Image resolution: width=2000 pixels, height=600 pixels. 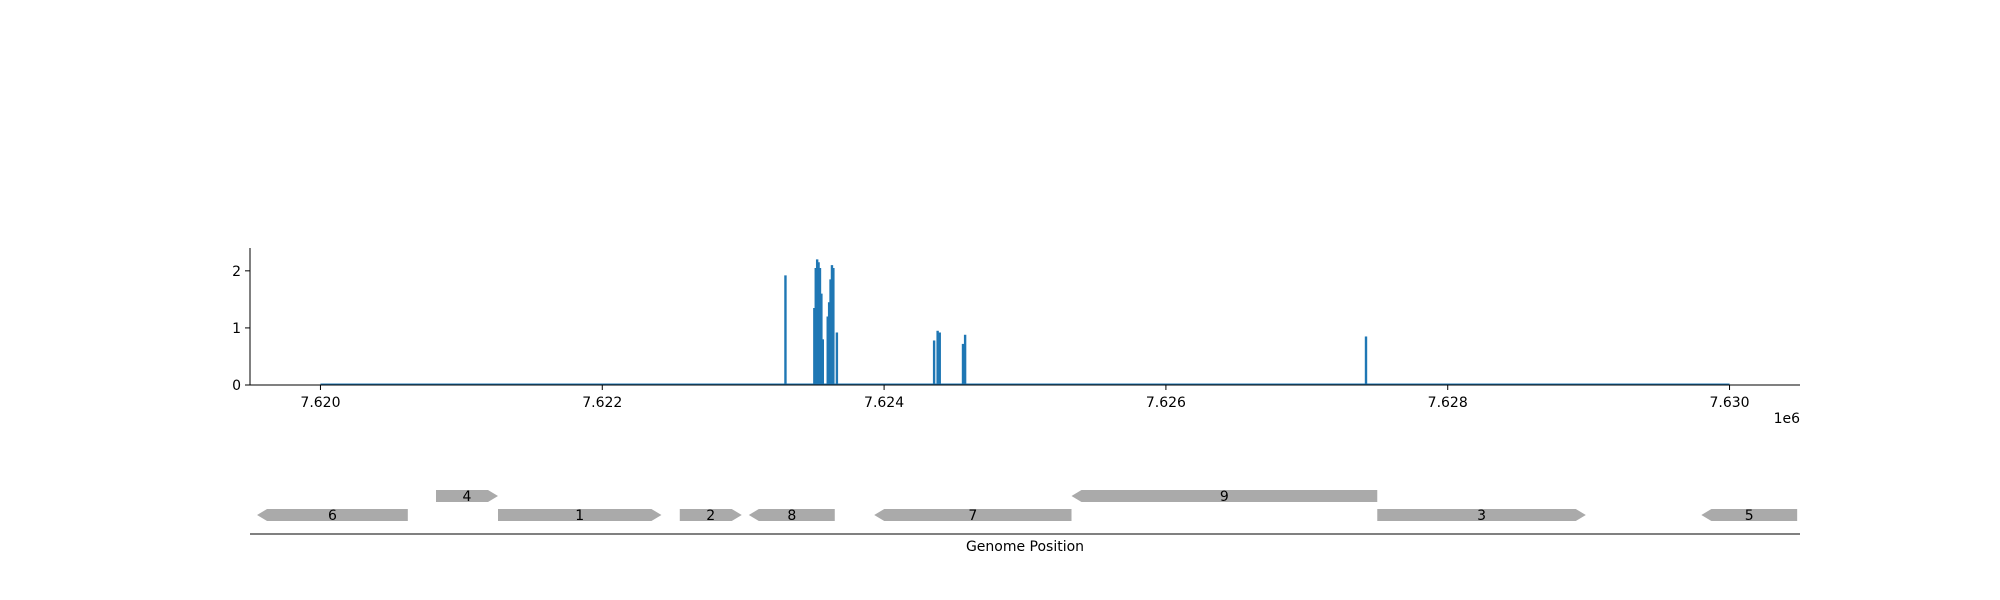 I want to click on x-axis-offset-label: 1e6, so click(x=1787, y=419).